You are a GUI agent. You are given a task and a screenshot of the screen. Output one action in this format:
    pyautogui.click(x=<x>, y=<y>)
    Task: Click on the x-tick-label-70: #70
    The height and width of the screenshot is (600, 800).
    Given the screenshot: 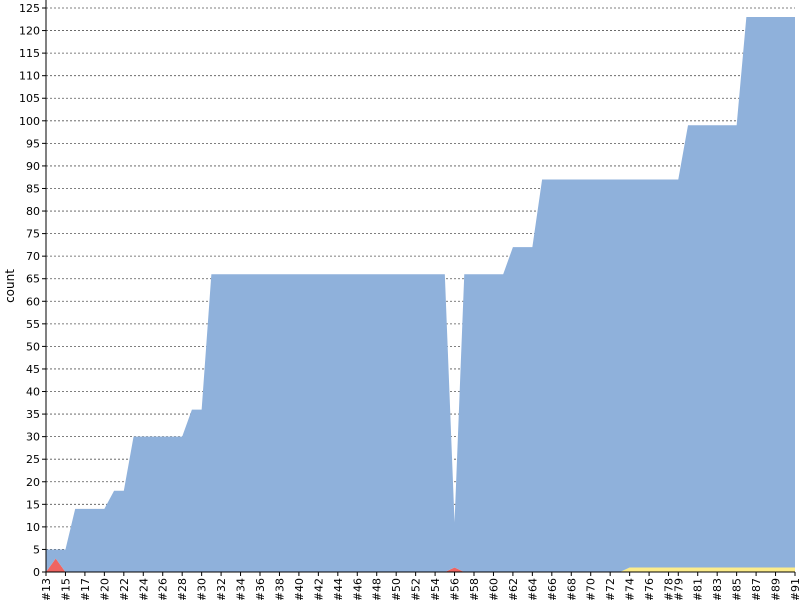 What is the action you would take?
    pyautogui.click(x=591, y=589)
    